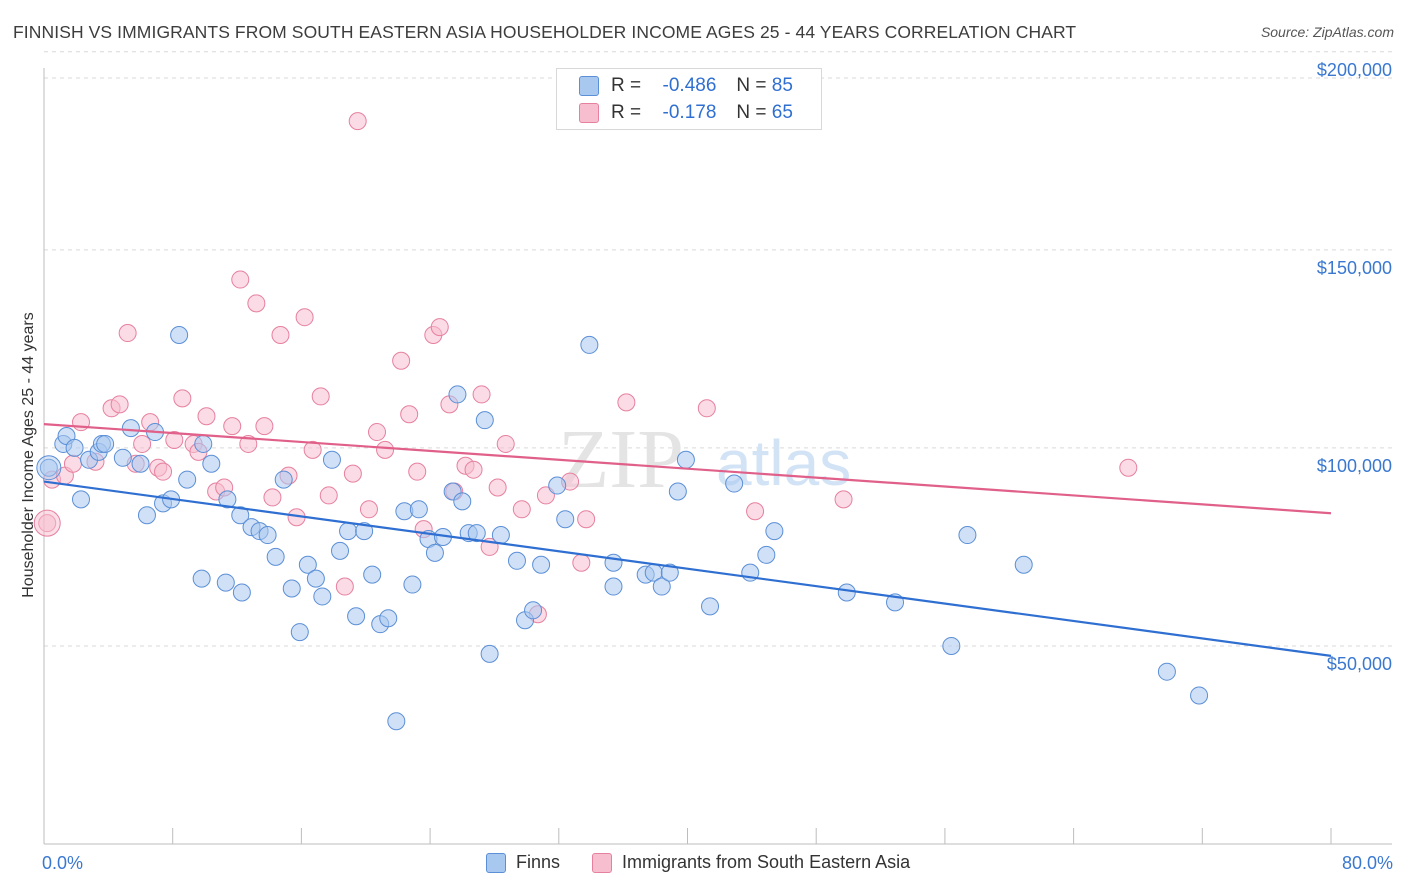  Describe the element at coordinates (1354, 268) in the screenshot. I see `y-tick-label: $150,000` at that location.